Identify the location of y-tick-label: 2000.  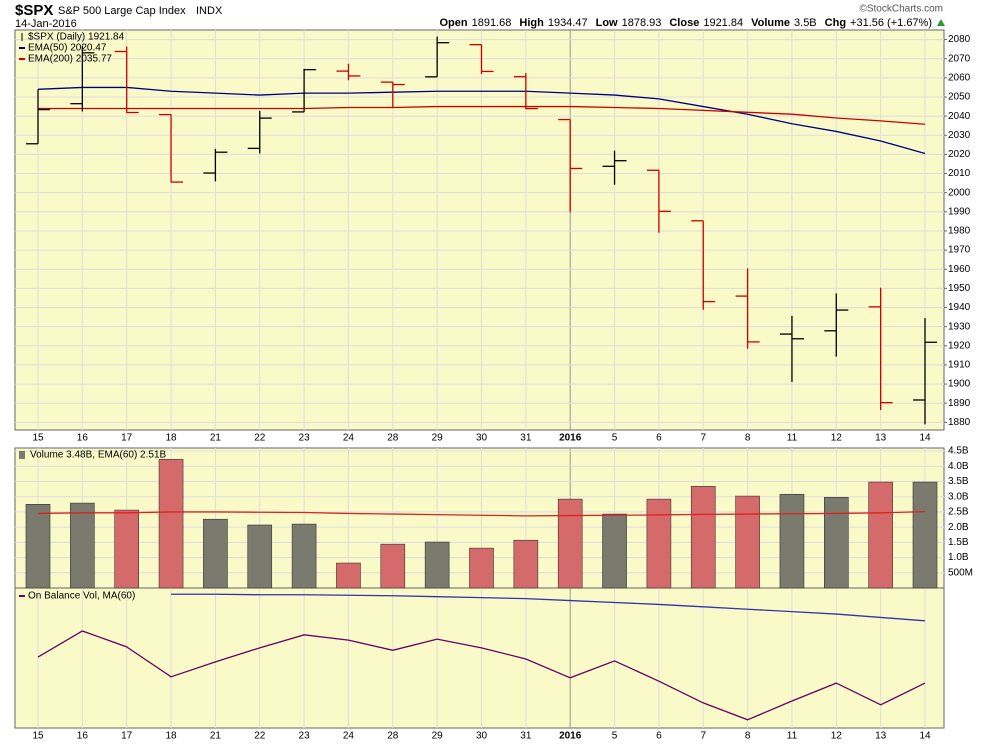
(959, 192).